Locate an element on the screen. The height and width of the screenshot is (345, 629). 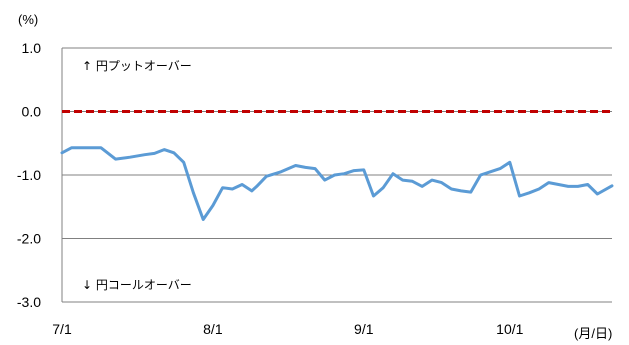
x-tick-label: 8/1 is located at coordinates (213, 329).